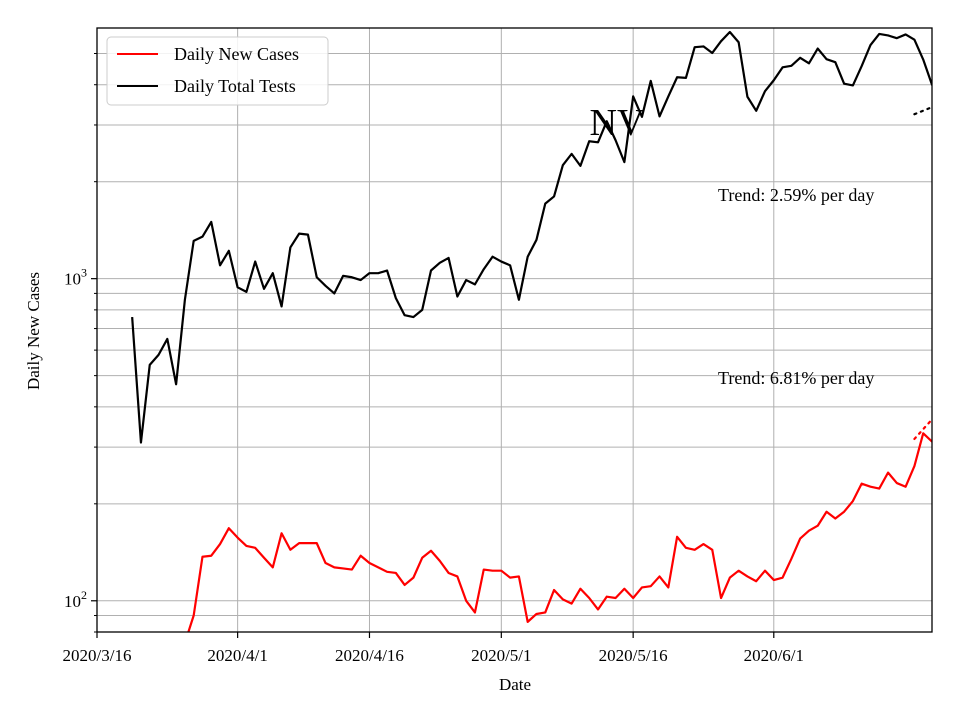 Image resolution: width=960 pixels, height=720 pixels. Describe the element at coordinates (633, 655) in the screenshot. I see `x-tick-label: 2020/5/16` at that location.